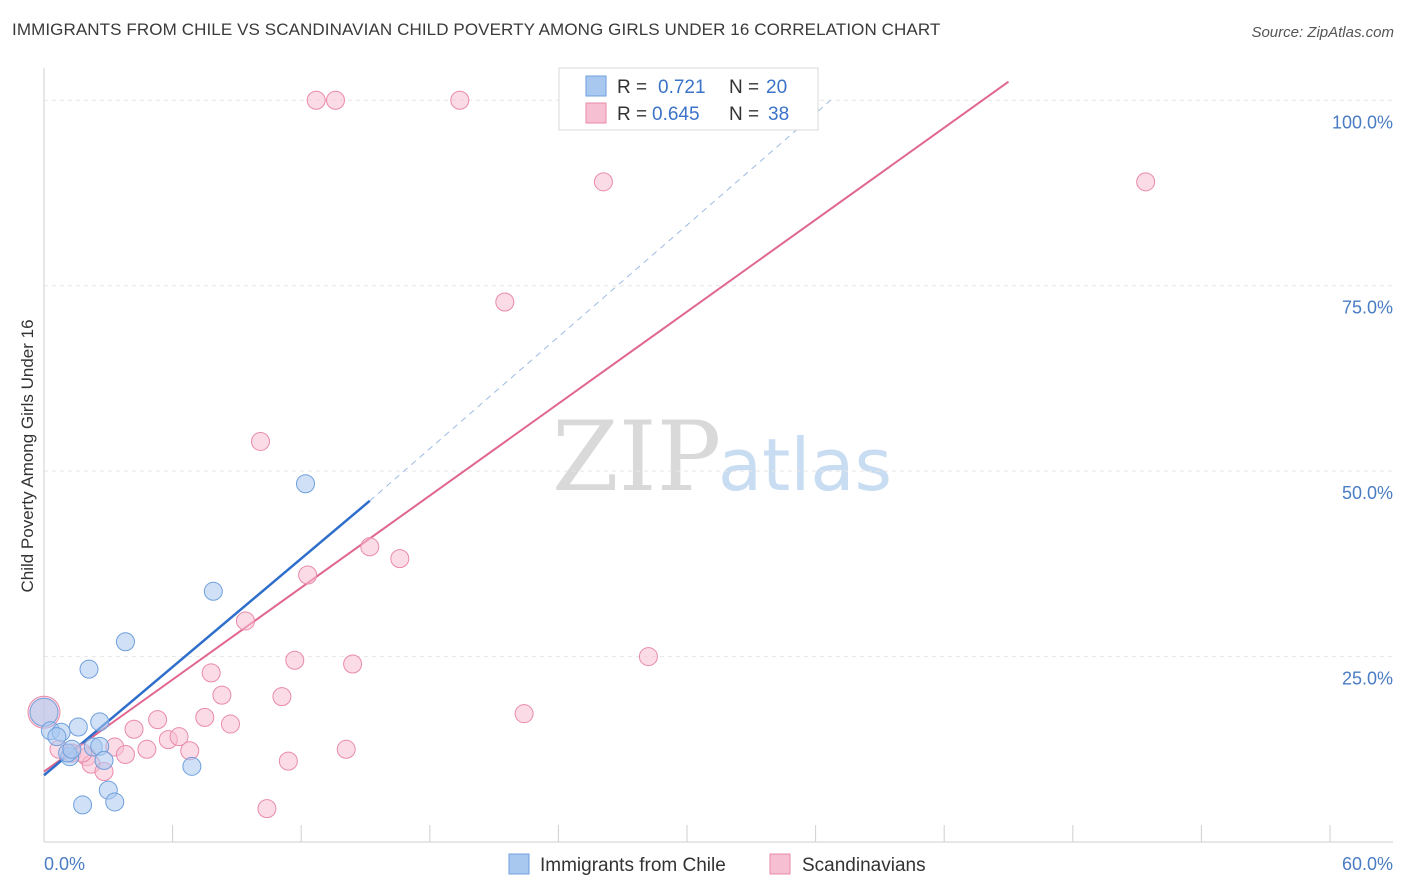 The image size is (1406, 892). Describe the element at coordinates (632, 87) in the screenshot. I see `legend-r-label-chile: R =` at that location.